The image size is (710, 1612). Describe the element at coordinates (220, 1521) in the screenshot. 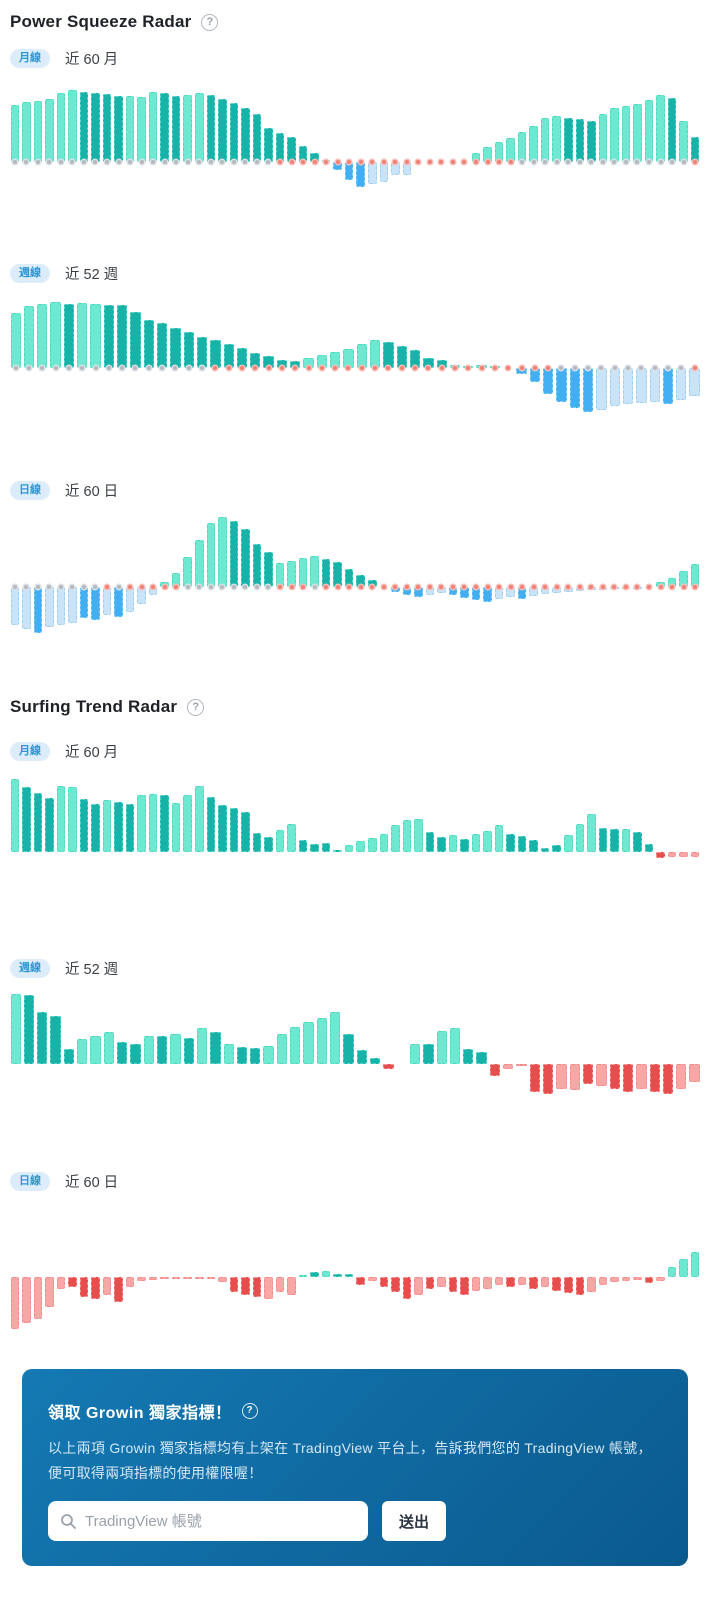

I see `tradingview-account-input` at that location.